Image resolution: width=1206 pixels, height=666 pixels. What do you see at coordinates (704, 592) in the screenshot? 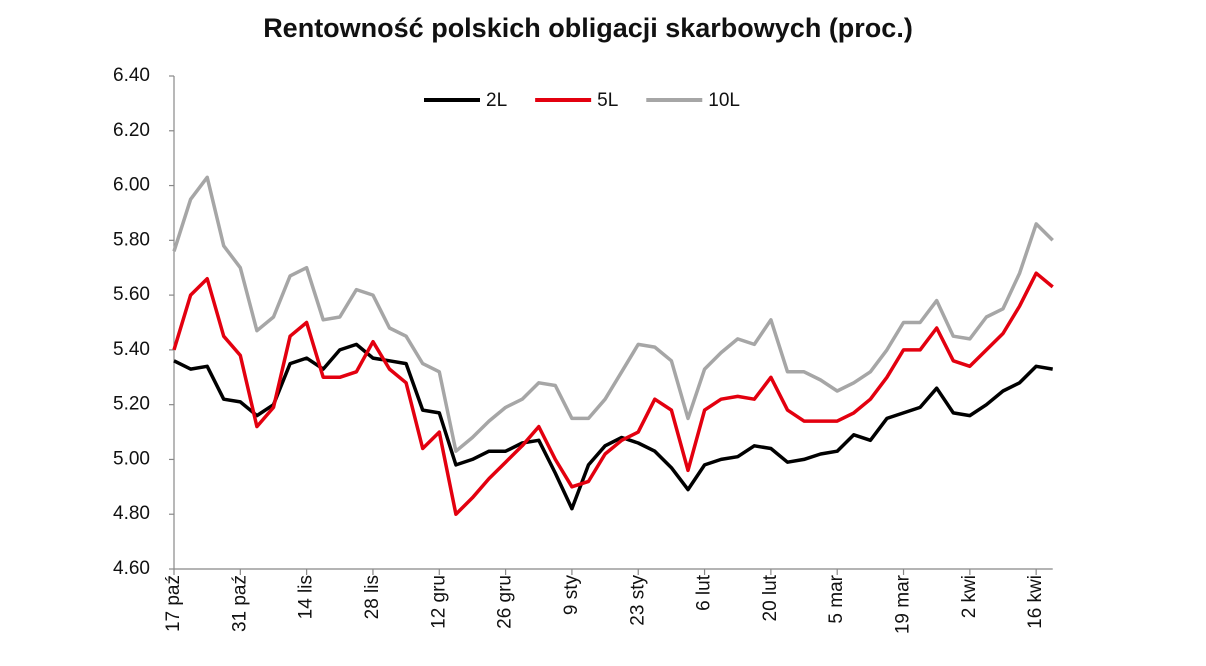
I see `x-tick-label: 6 lut` at bounding box center [704, 592].